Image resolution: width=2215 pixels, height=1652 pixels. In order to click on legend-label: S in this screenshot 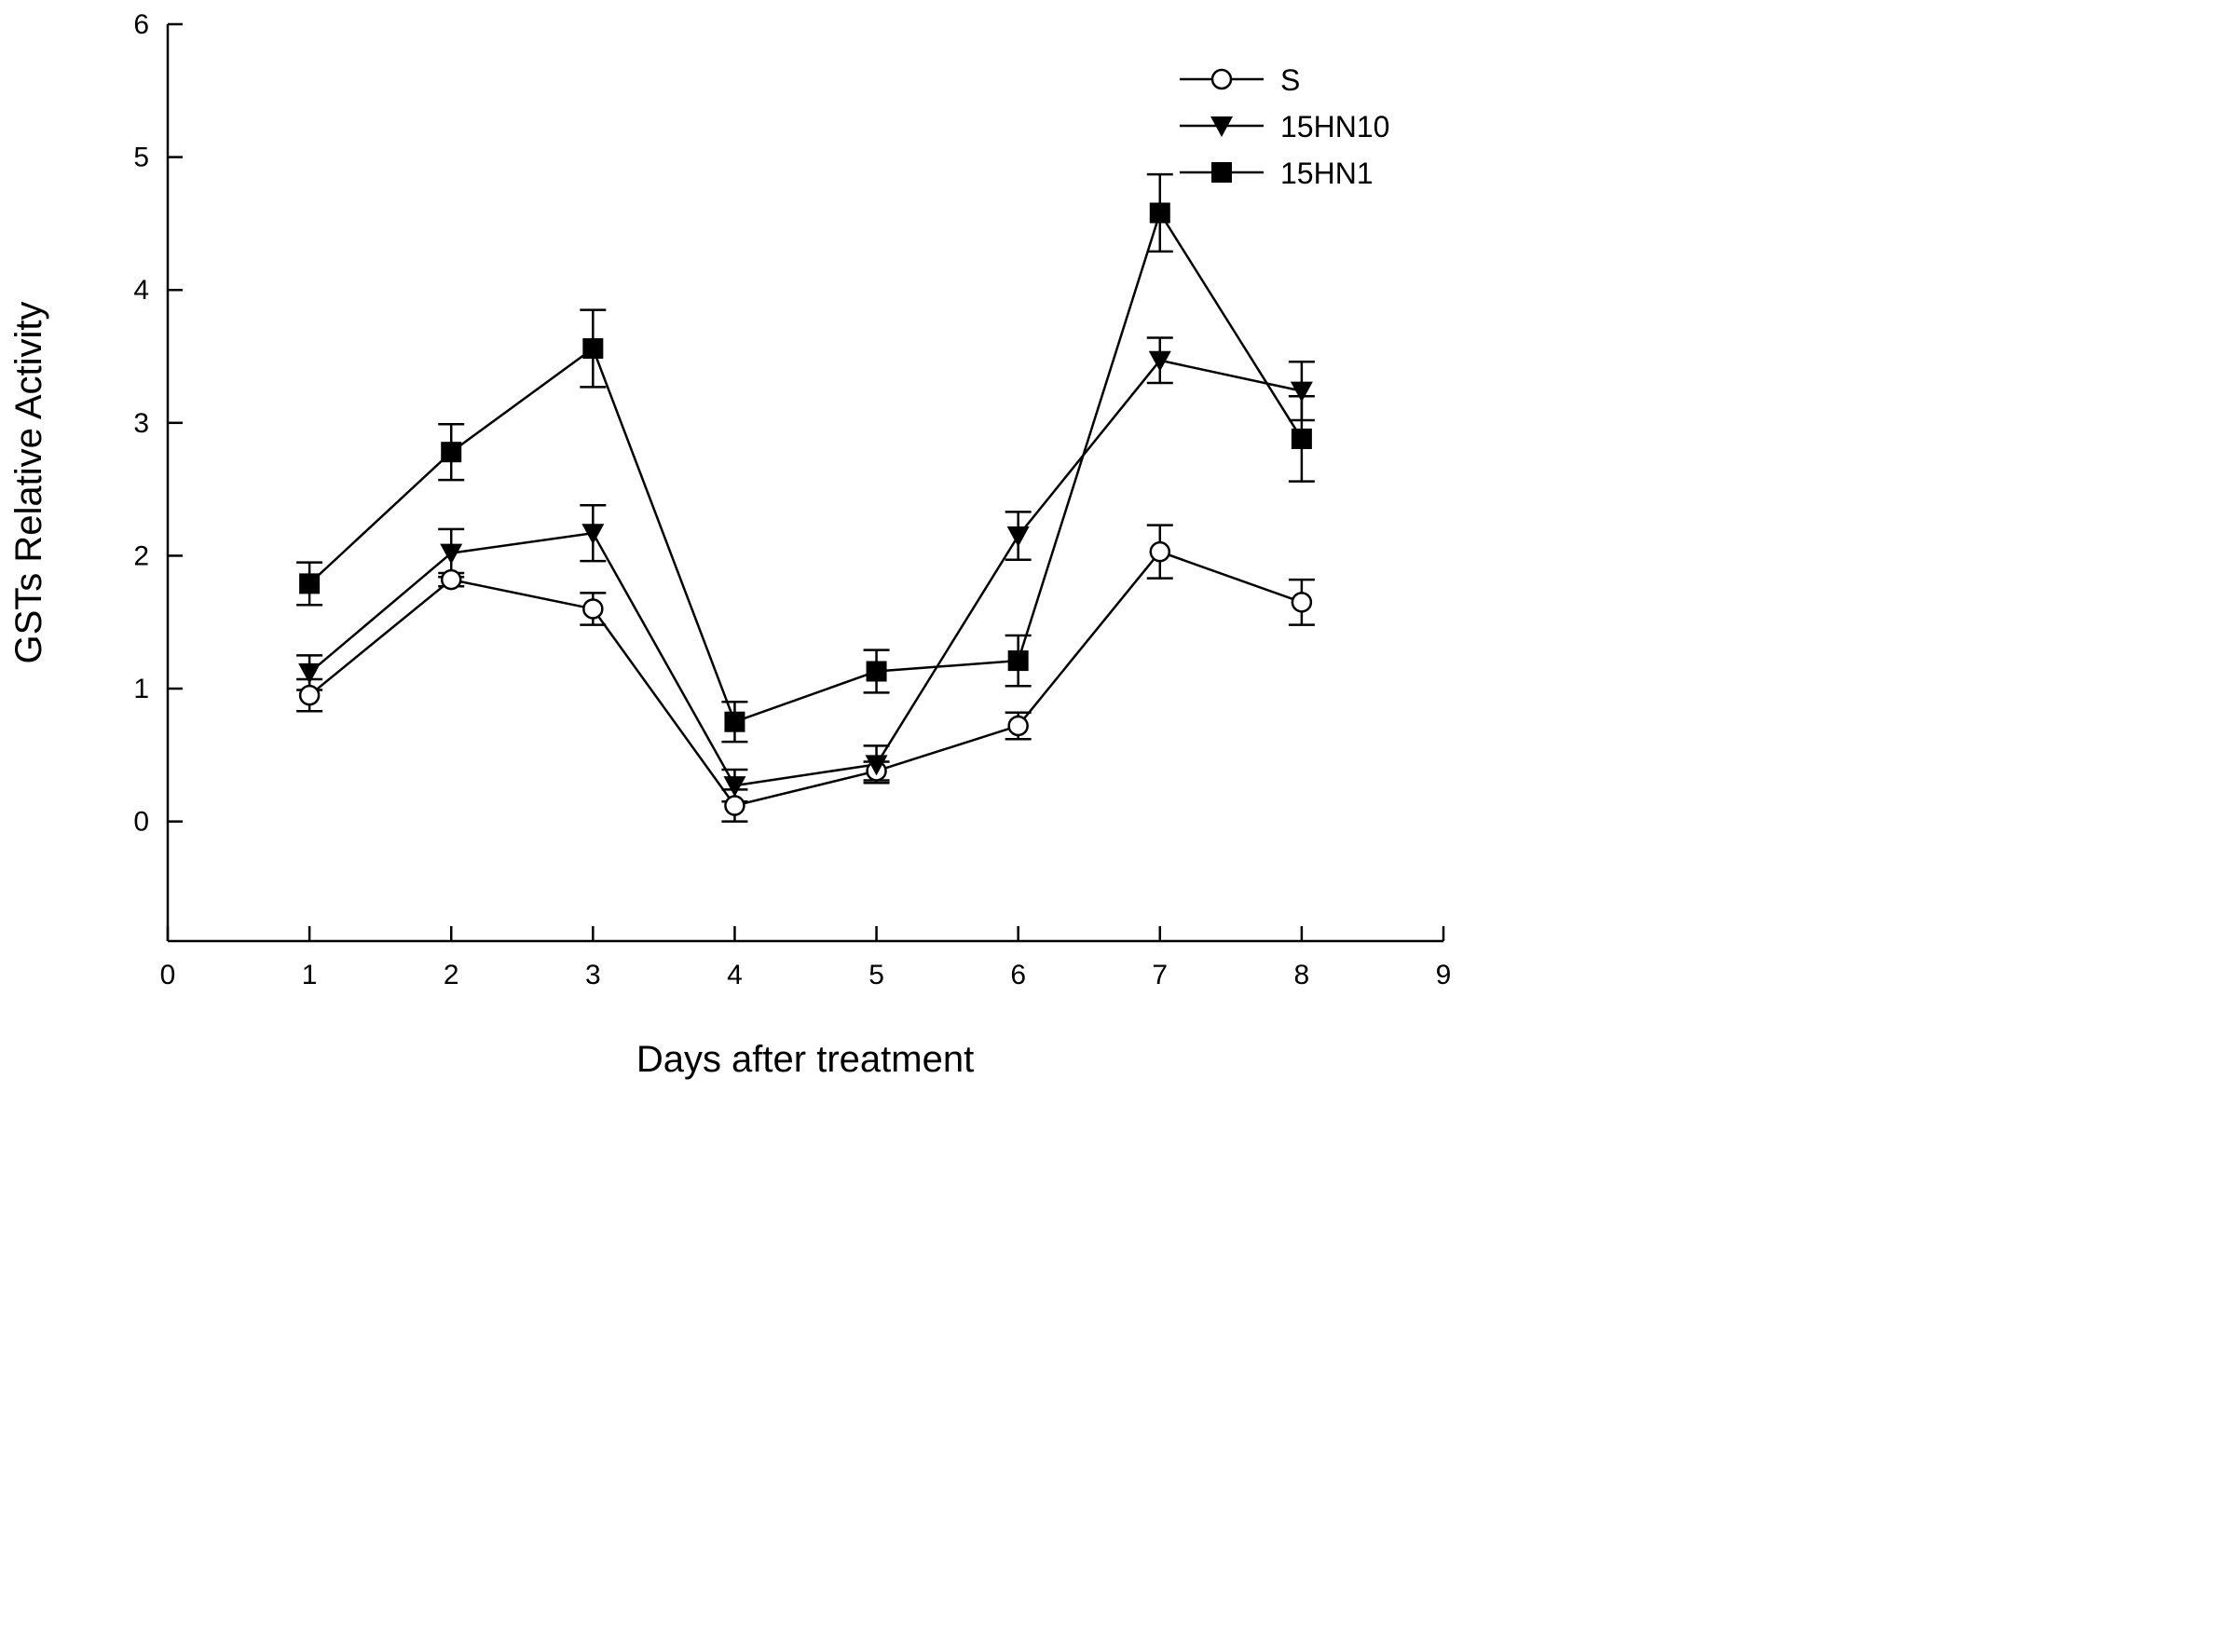, I will do `click(1290, 80)`.